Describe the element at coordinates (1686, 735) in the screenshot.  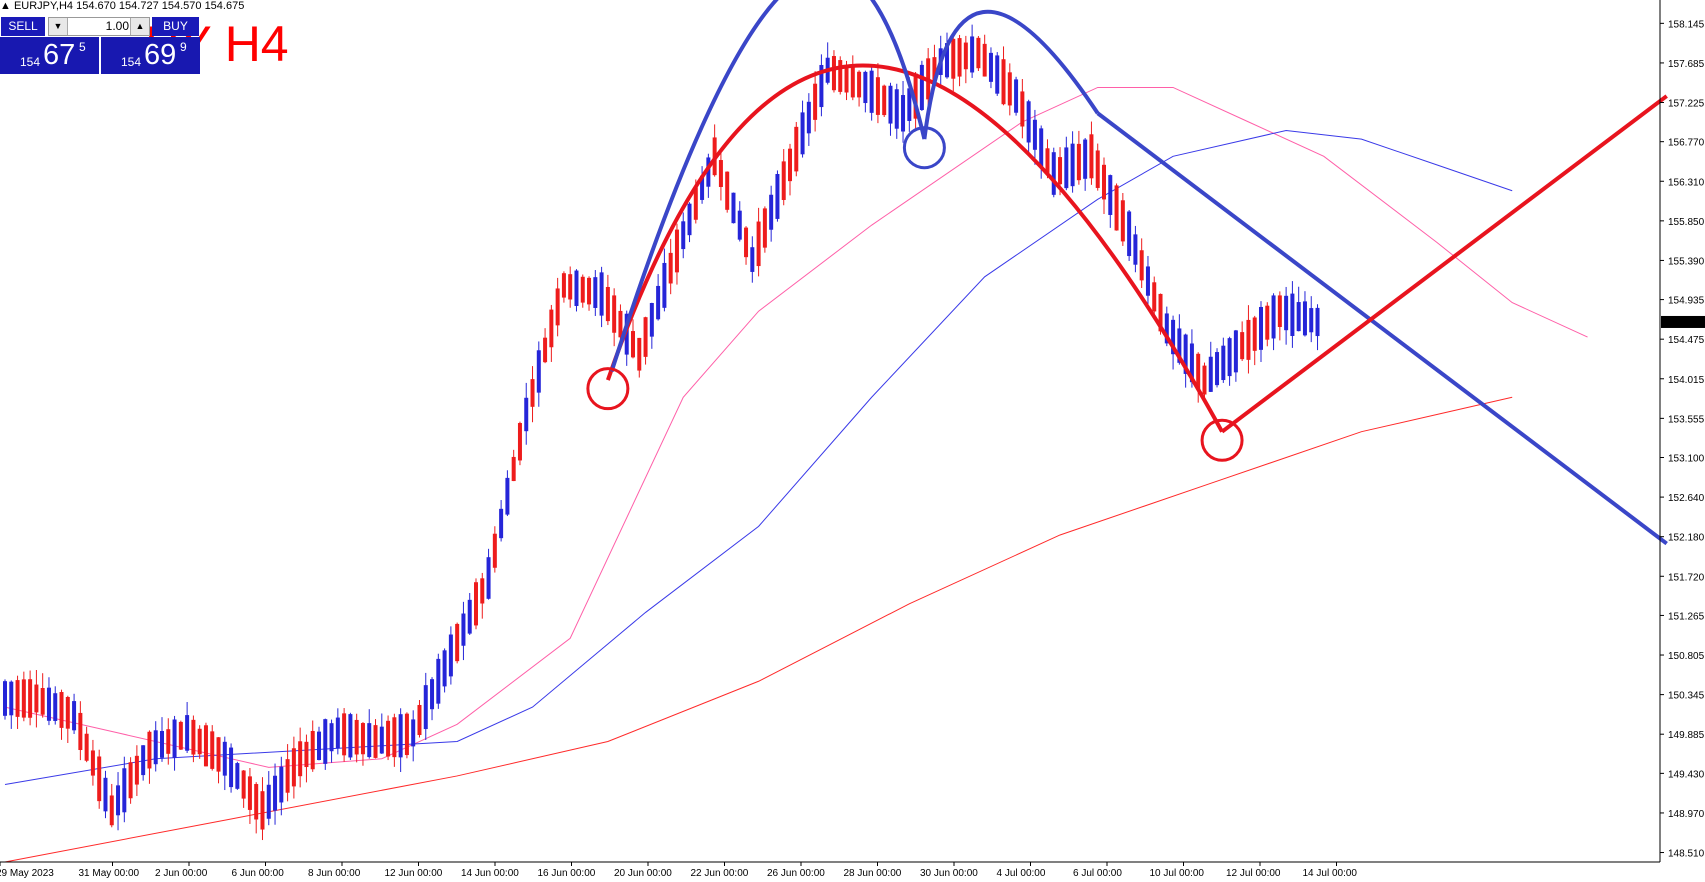
I see `price-label: 149.885` at that location.